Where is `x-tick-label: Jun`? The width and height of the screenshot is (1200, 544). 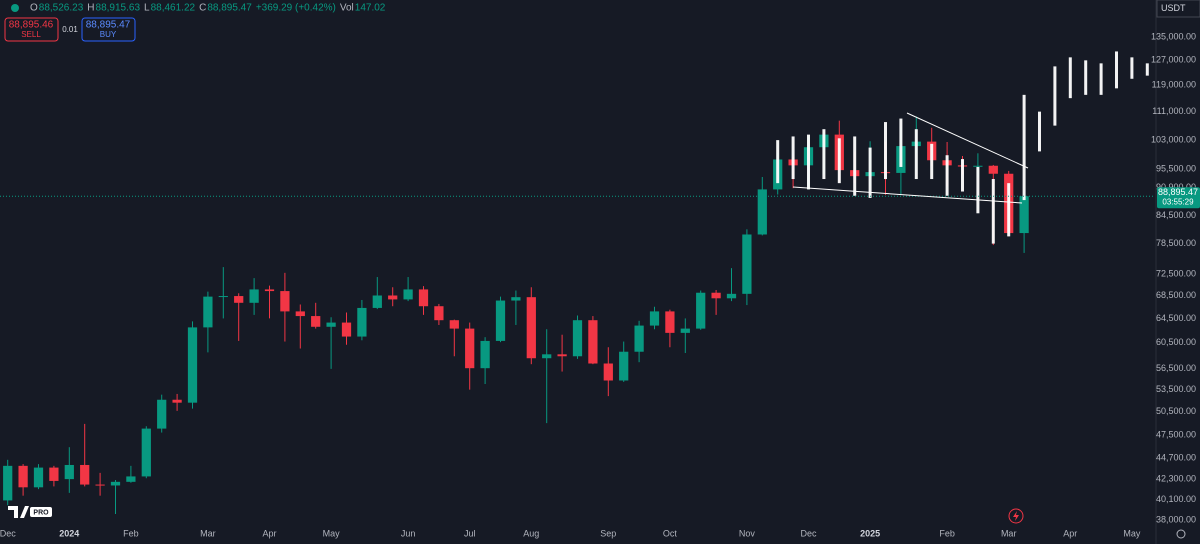
x-tick-label: Jun is located at coordinates (408, 533).